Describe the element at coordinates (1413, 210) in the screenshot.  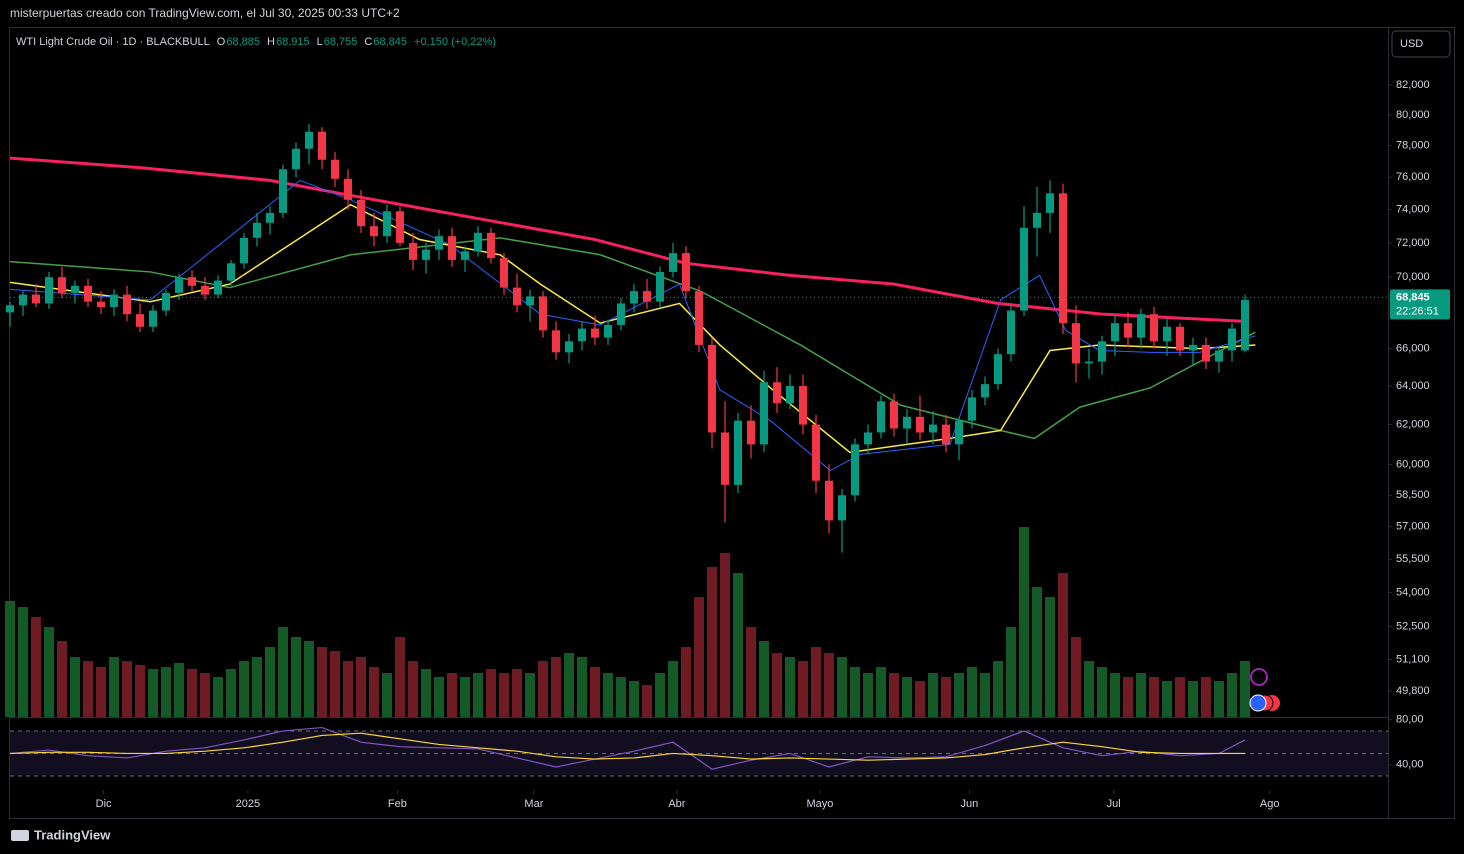
I see `y-tick-label: 74,000` at that location.